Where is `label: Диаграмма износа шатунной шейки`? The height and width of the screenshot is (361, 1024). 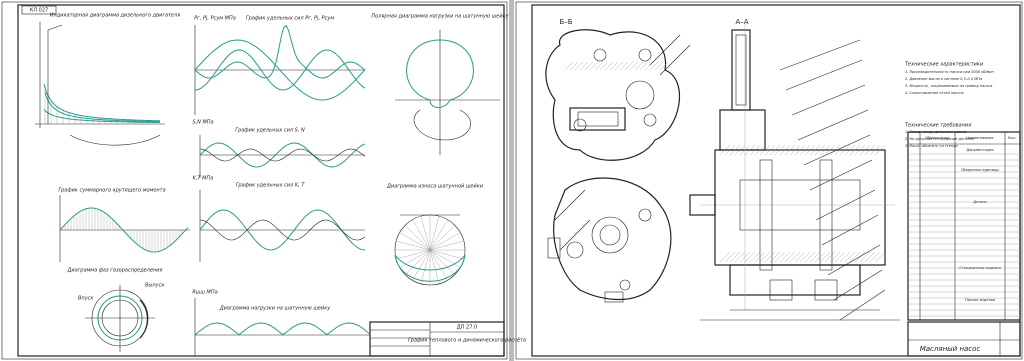
label: Диаграмма износа шатунной шейки is located at coordinates (435, 187).